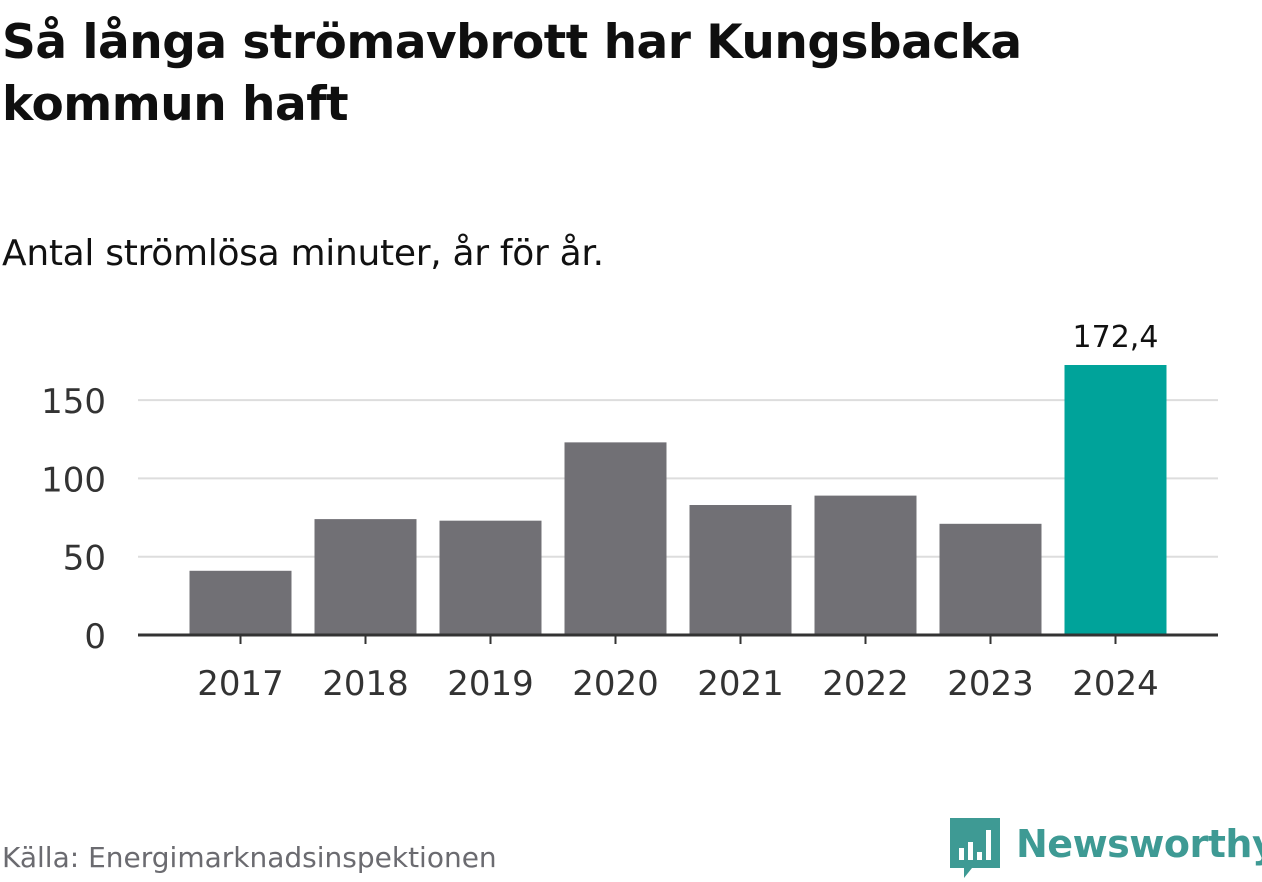 The width and height of the screenshot is (1262, 882). I want to click on bar-2017, so click(240, 602).